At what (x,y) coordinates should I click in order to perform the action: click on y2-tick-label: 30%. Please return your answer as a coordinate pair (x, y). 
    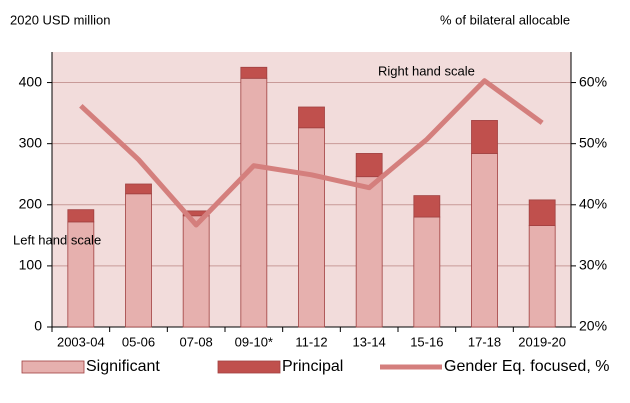
    Looking at the image, I should click on (593, 265).